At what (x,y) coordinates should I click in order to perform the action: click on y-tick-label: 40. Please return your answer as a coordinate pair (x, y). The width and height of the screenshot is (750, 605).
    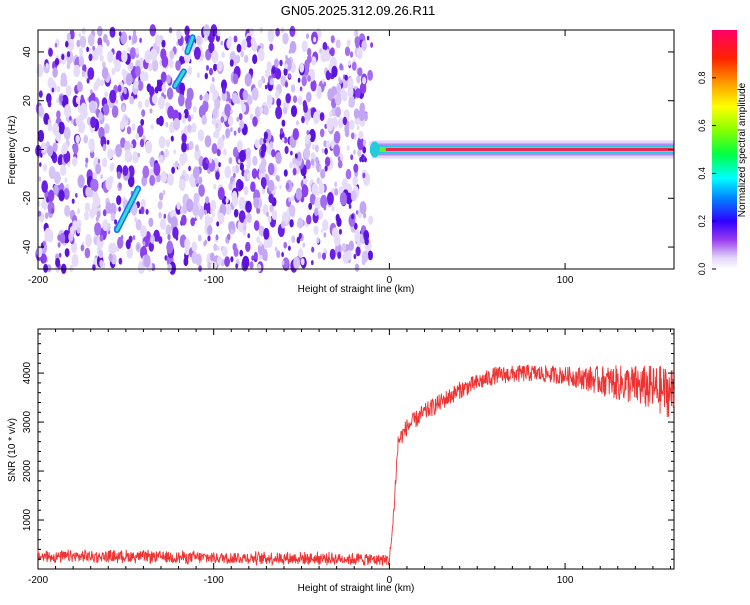
    Looking at the image, I should click on (27, 52).